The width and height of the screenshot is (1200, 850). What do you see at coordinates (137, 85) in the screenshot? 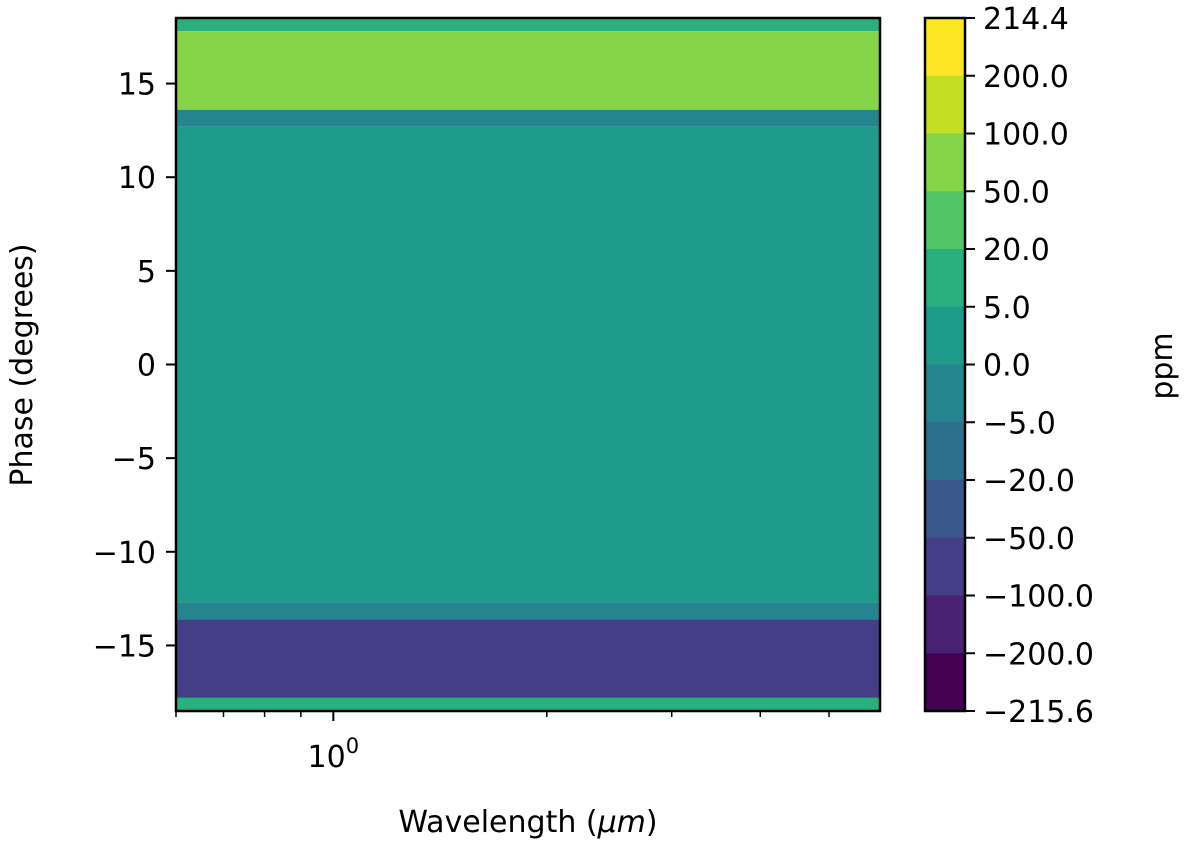
I see `y-tick-label: 15` at bounding box center [137, 85].